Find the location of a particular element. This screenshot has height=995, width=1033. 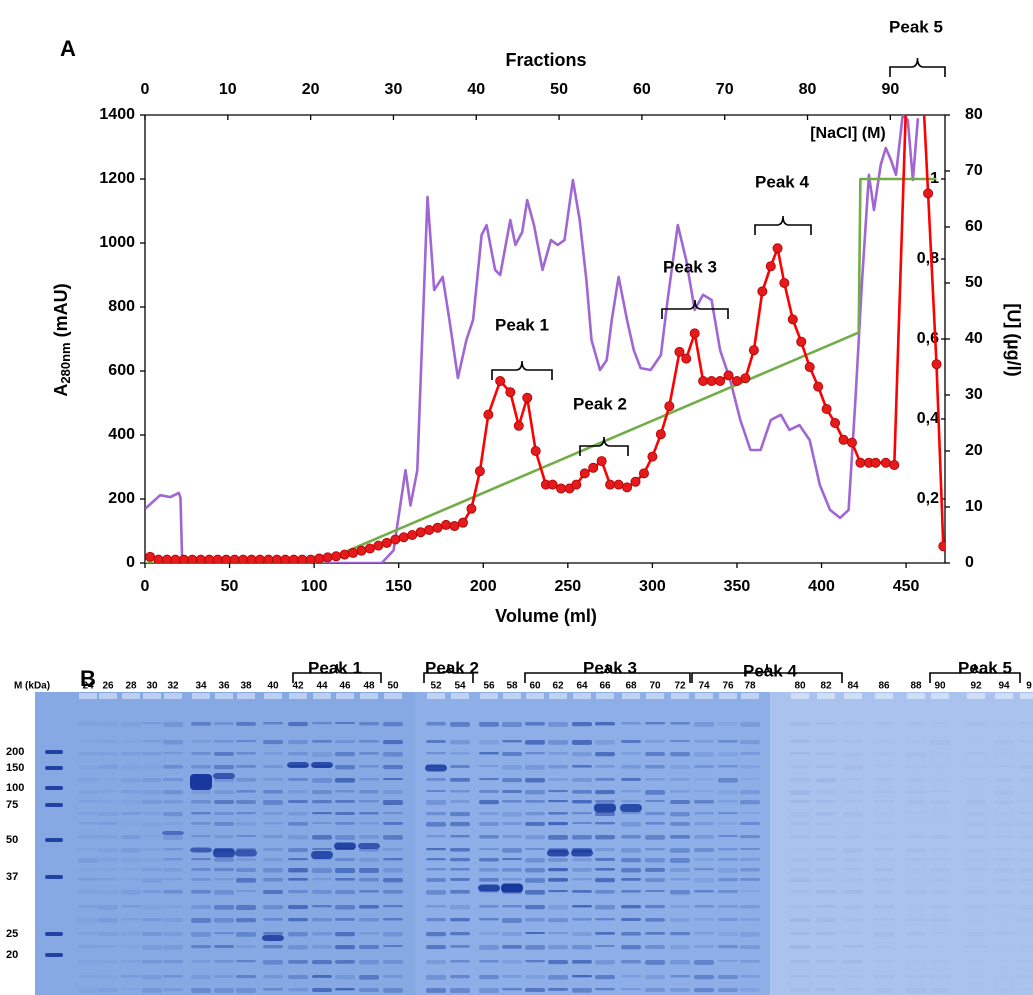

x2-tick-label: 80 is located at coordinates (808, 89).